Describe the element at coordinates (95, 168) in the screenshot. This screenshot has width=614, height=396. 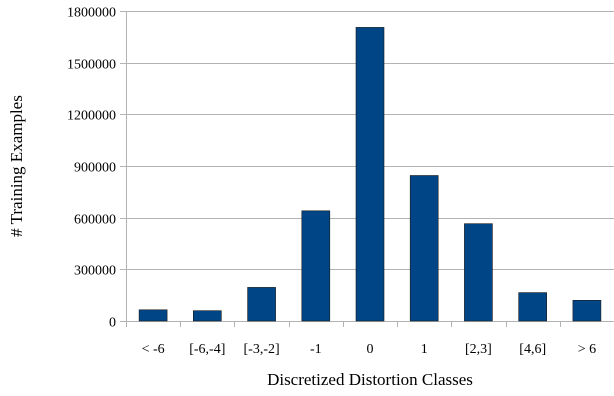
I see `y-tick-label: 900000` at that location.